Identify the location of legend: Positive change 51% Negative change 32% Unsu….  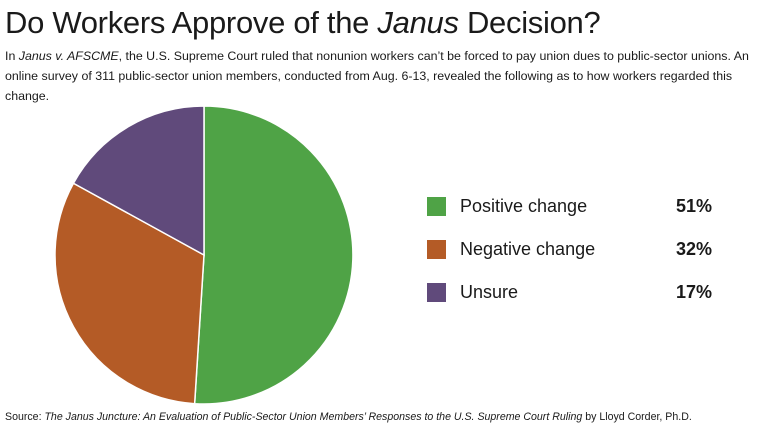
(569, 256).